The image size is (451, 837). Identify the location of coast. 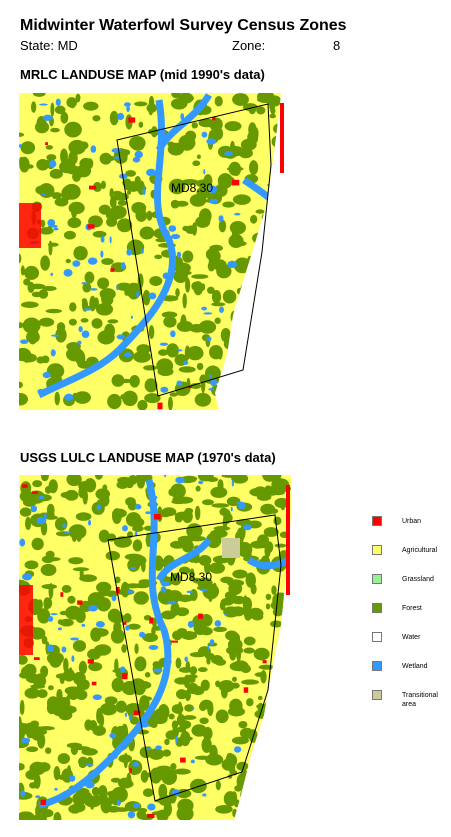
(288, 540).